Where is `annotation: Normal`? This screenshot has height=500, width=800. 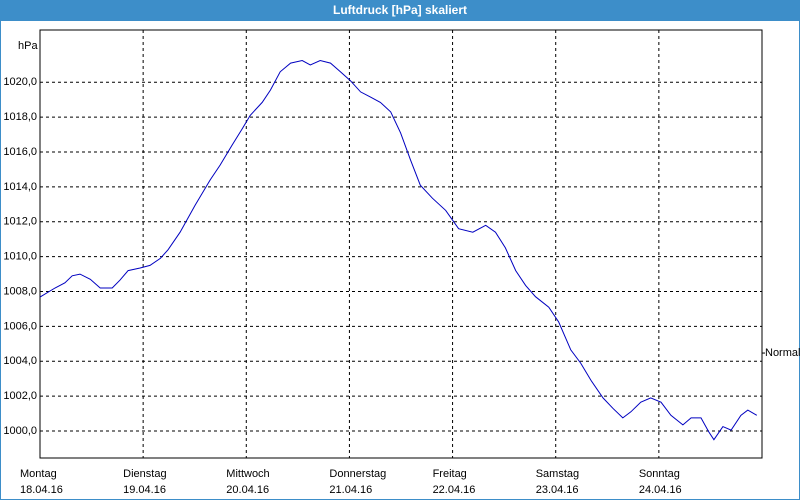 annotation: Normal is located at coordinates (782, 353).